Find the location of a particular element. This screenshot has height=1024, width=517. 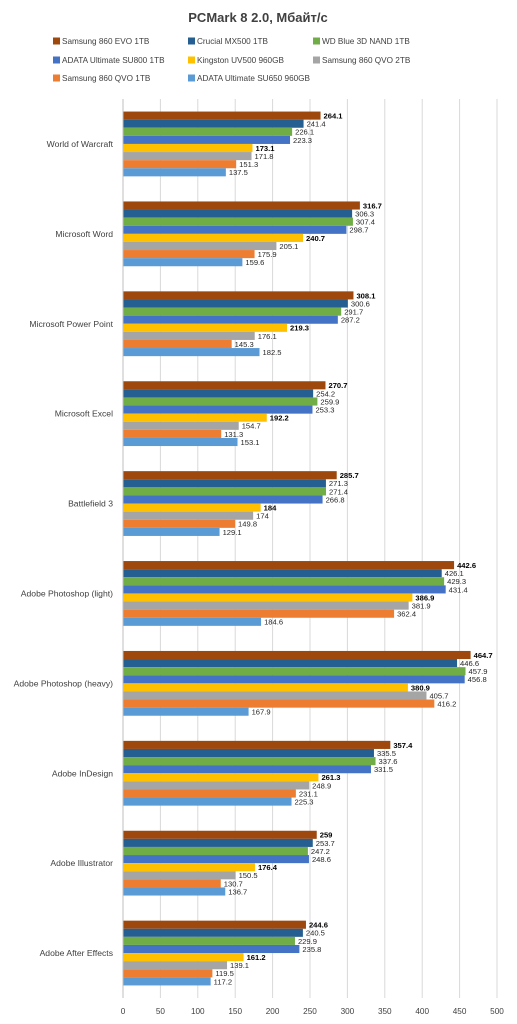

bar-microsoft-excel-wd-blue-3d-nand-1tb is located at coordinates (220, 401).